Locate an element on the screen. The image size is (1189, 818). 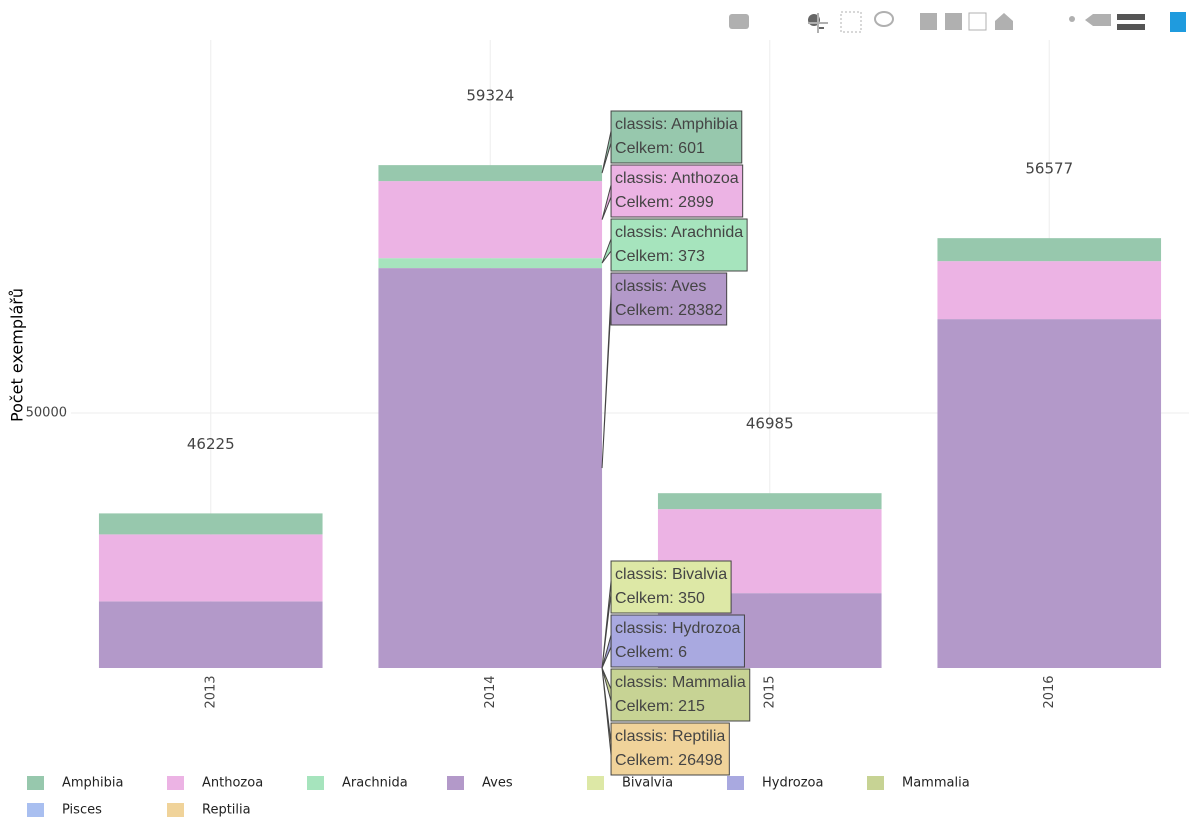
hover-number: 6 is located at coordinates (682, 652).